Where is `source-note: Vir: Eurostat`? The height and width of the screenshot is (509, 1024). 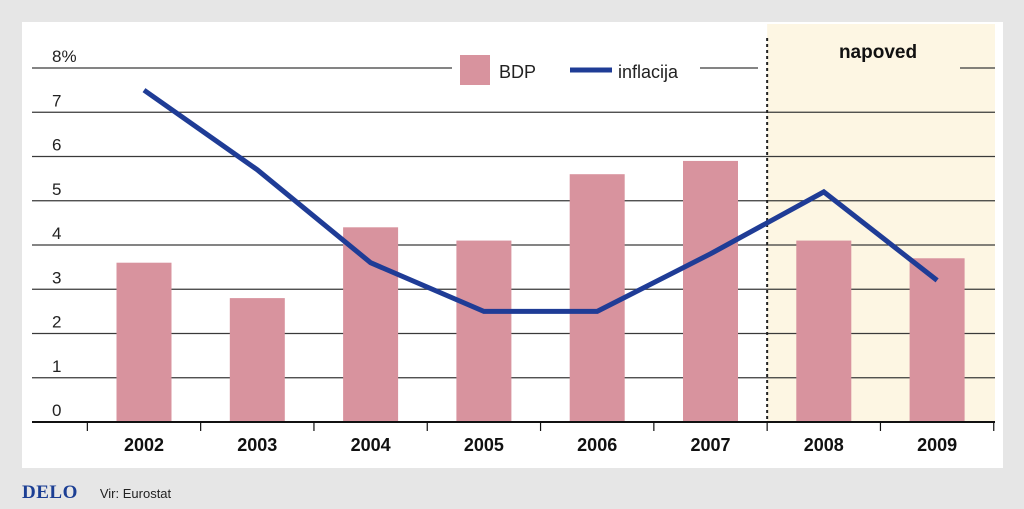
source-note: Vir: Eurostat is located at coordinates (135, 493).